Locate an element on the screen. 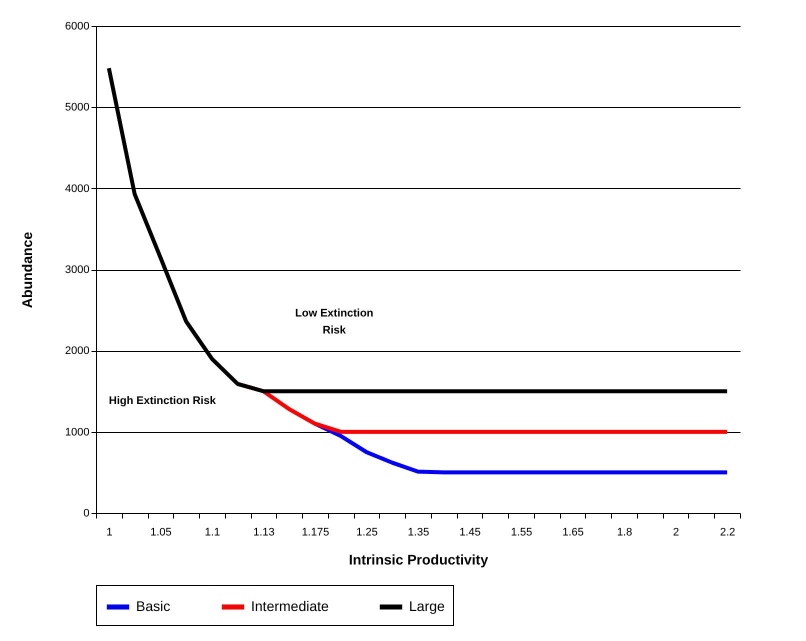  legend-label: Intermediate is located at coordinates (290, 606).